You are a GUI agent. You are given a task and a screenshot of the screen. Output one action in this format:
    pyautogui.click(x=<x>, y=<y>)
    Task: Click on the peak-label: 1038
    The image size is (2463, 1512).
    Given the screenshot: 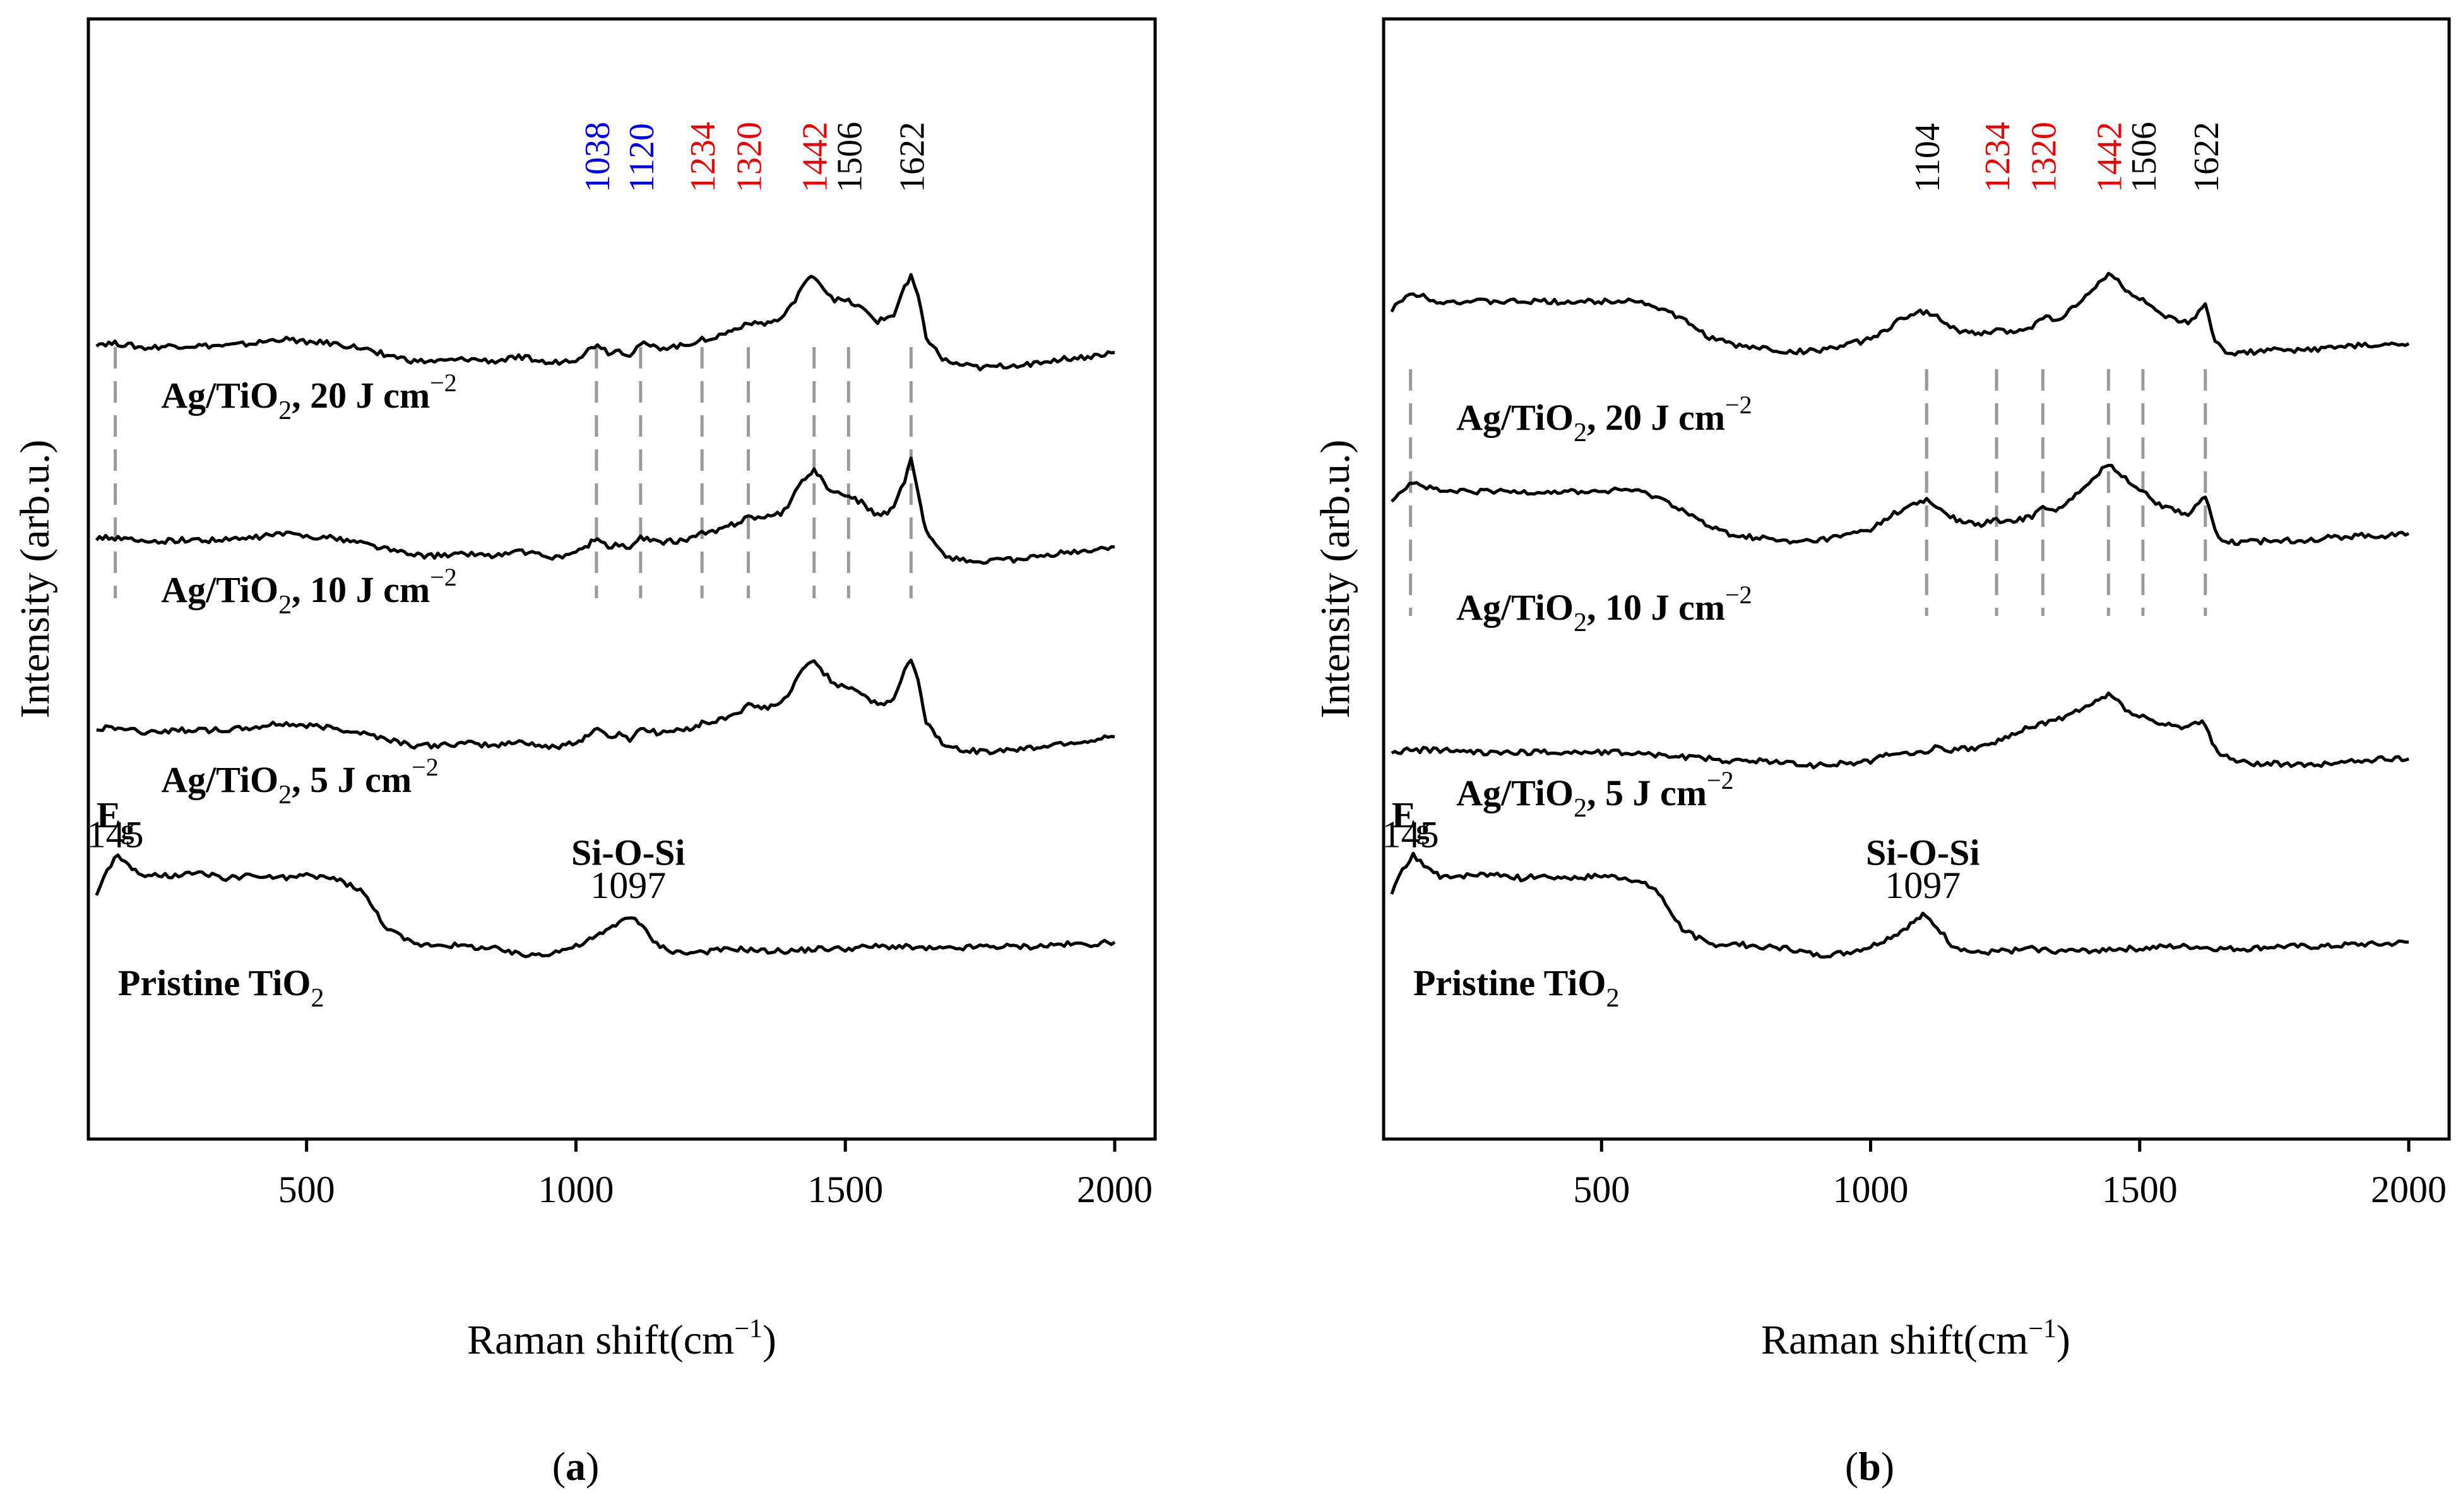 What is the action you would take?
    pyautogui.click(x=597, y=157)
    